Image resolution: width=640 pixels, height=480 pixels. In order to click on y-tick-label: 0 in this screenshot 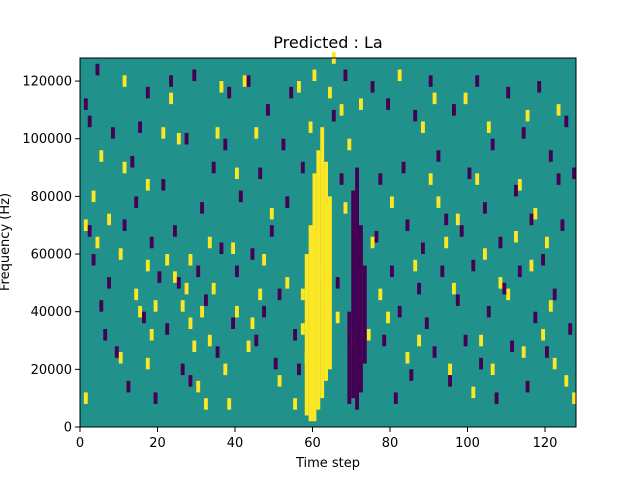, I will do `click(68, 428)`.